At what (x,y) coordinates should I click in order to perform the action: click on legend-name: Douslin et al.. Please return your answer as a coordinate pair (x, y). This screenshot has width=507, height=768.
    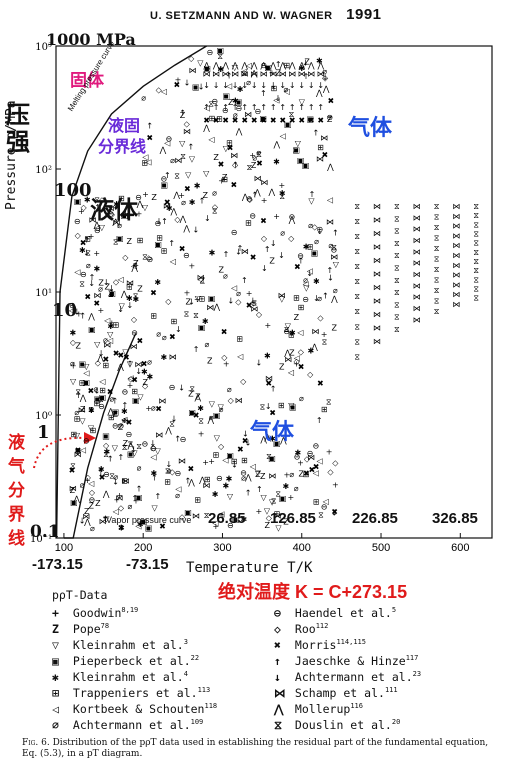
    Looking at the image, I should click on (340, 725).